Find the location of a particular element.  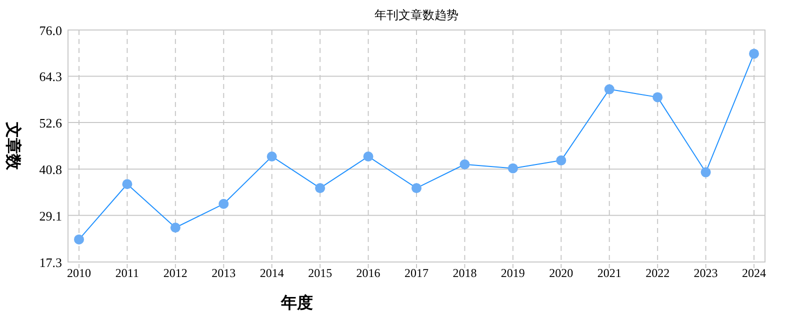

y-tick-label: 17.3 is located at coordinates (50, 262).